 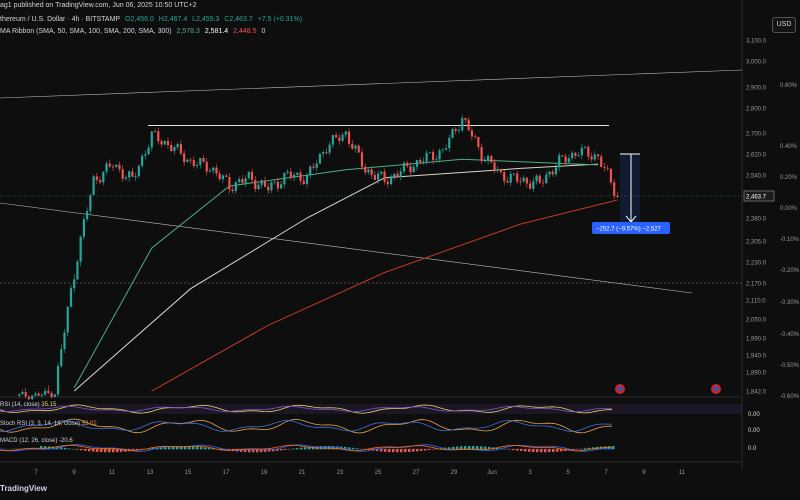 I want to click on stoch-d-line, so click(x=306, y=425).